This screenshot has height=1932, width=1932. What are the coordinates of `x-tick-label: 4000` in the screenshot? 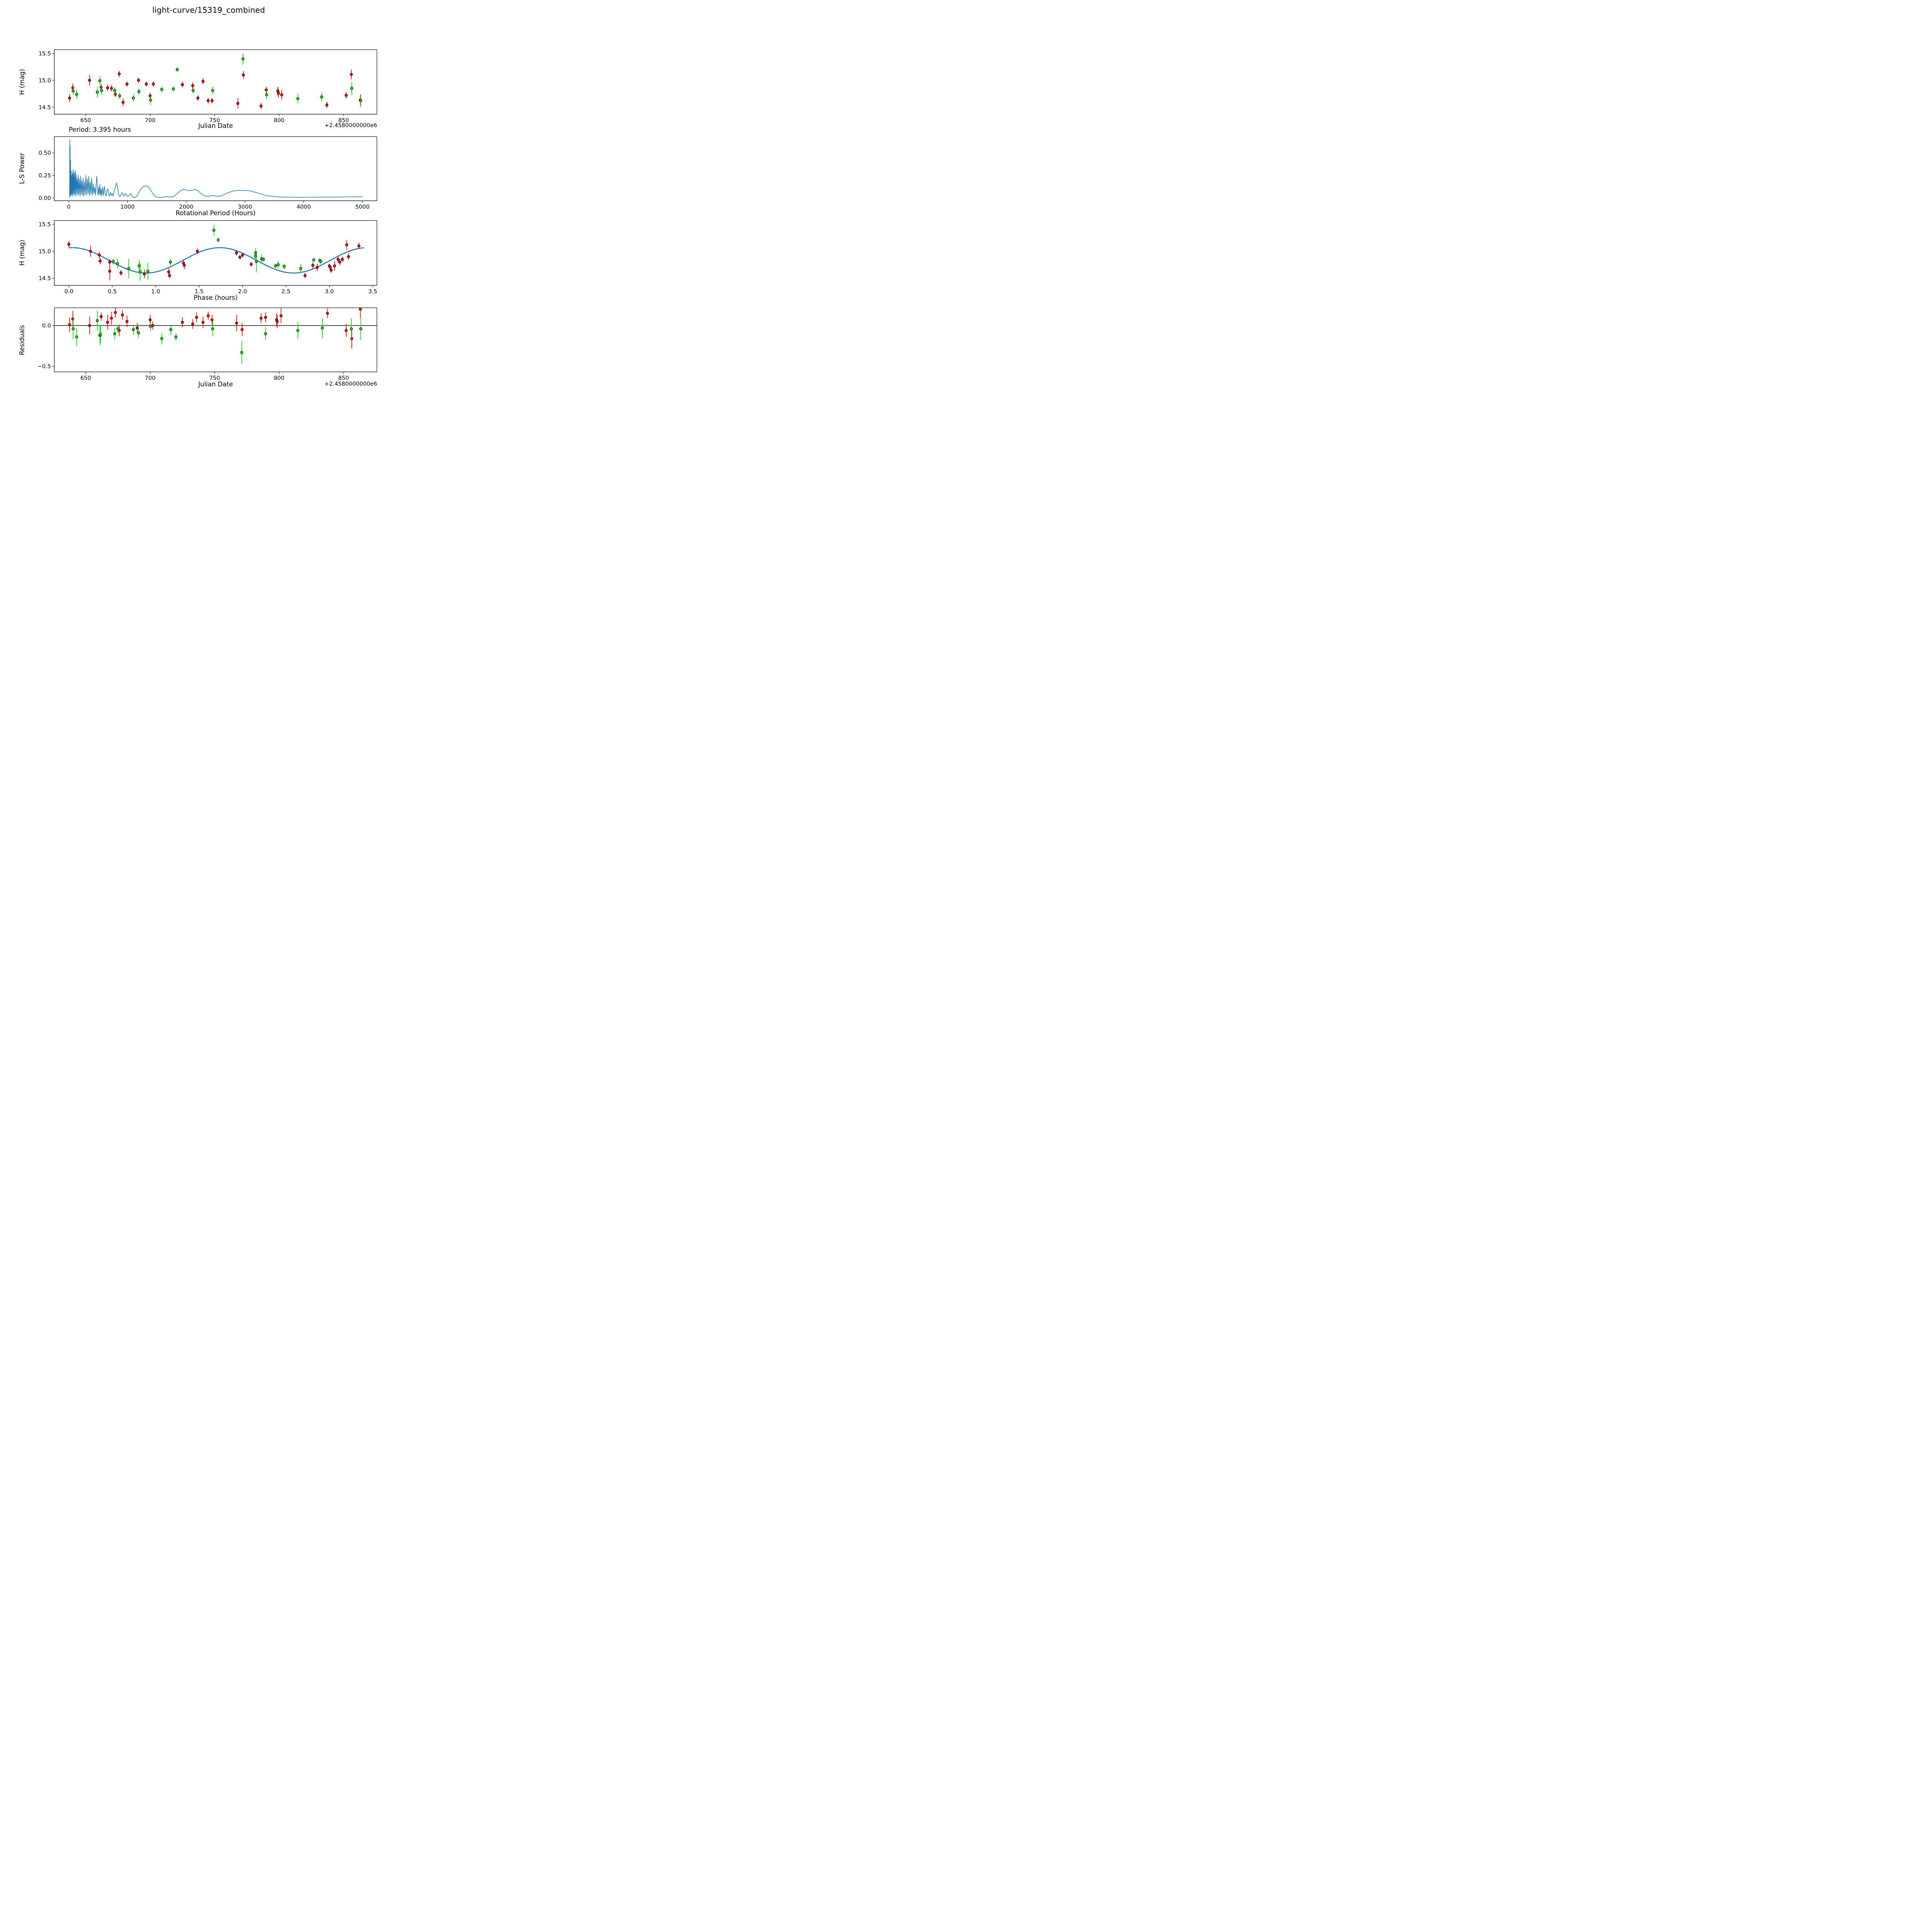 It's located at (304, 207).